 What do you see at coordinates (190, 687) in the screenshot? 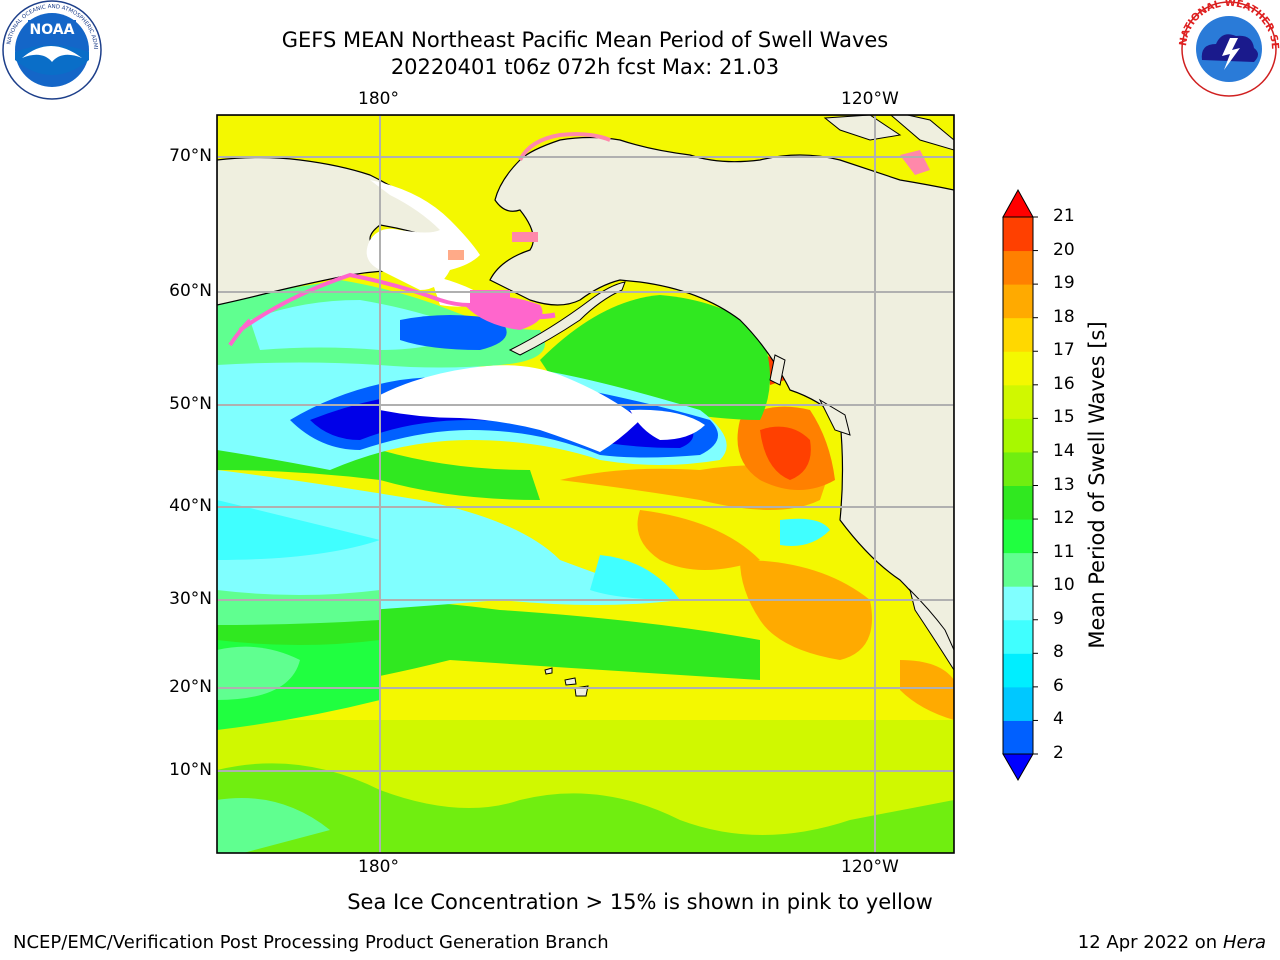
I see `lat-label-20n: 20°N` at bounding box center [190, 687].